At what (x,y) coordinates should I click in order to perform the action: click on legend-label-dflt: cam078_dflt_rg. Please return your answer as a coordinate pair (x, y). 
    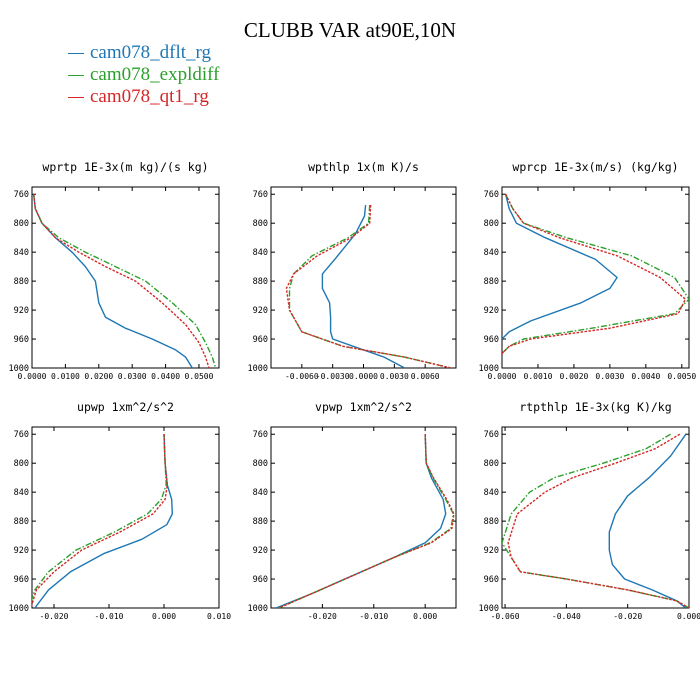
    Looking at the image, I should click on (151, 52).